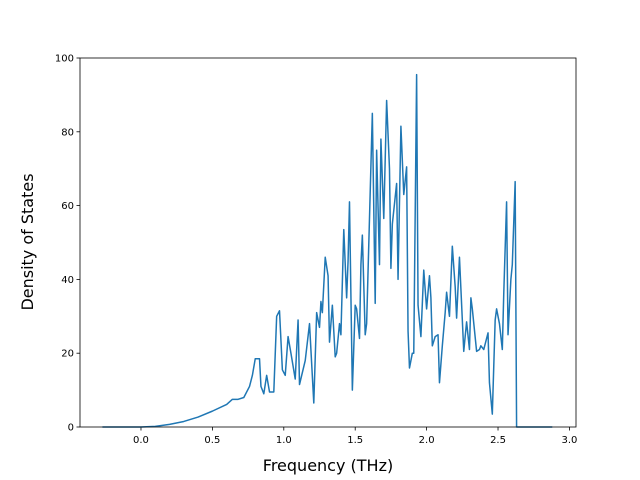  What do you see at coordinates (67, 132) in the screenshot?
I see `y-tick-label: 80` at bounding box center [67, 132].